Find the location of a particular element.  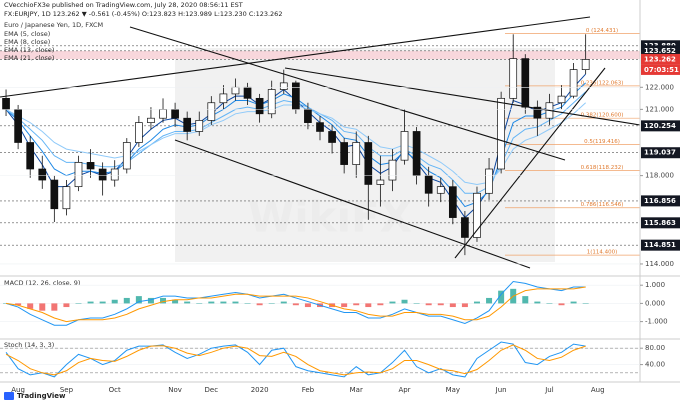

level-label: 115.863 is located at coordinates (660, 223).